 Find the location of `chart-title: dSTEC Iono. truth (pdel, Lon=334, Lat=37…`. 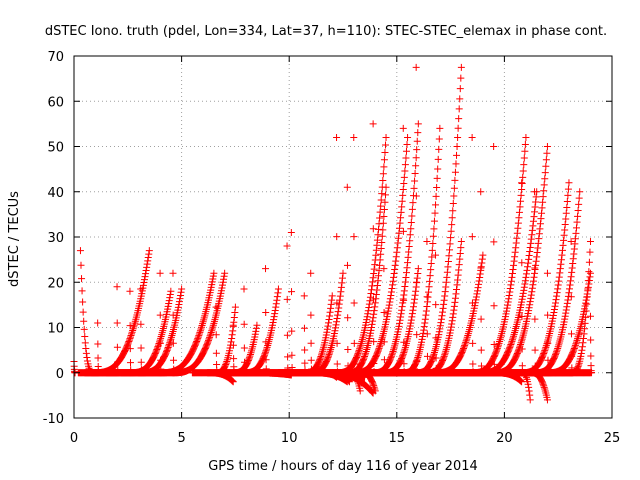

chart-title: dSTEC Iono. truth (pdel, Lon=334, Lat=37… is located at coordinates (326, 31).